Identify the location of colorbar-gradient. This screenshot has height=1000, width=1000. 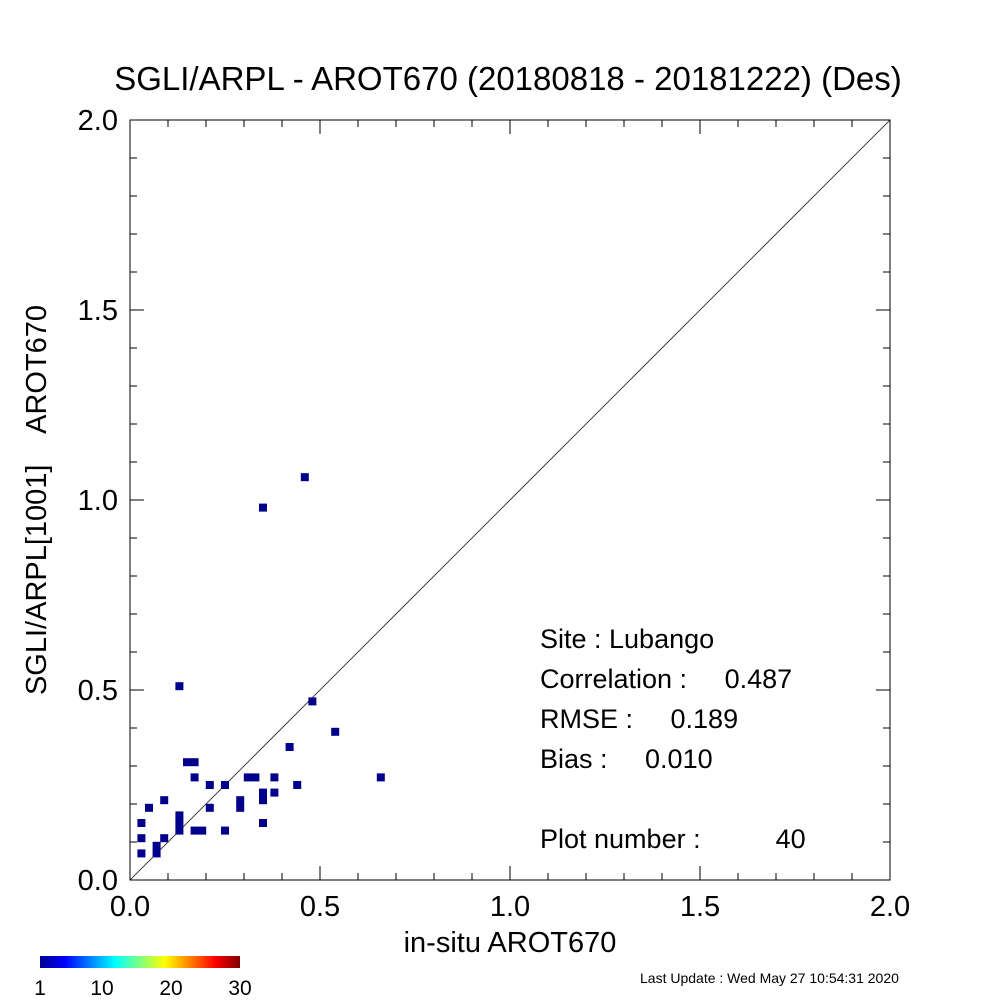
(140, 962).